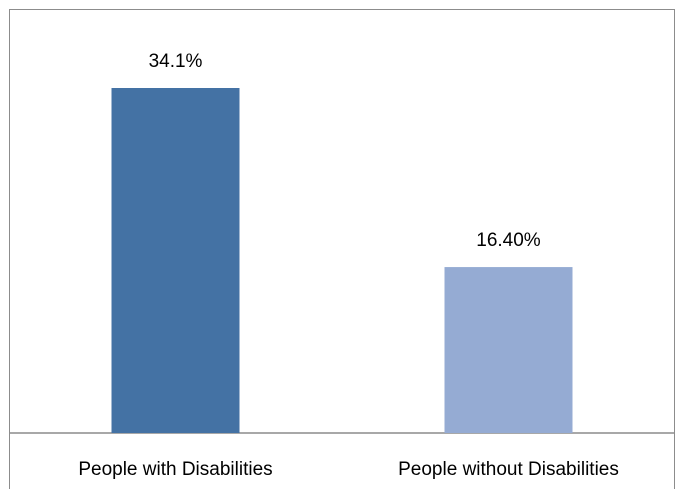 The height and width of the screenshot is (489, 680). What do you see at coordinates (508, 240) in the screenshot?
I see `data-label-2: 16.40%` at bounding box center [508, 240].